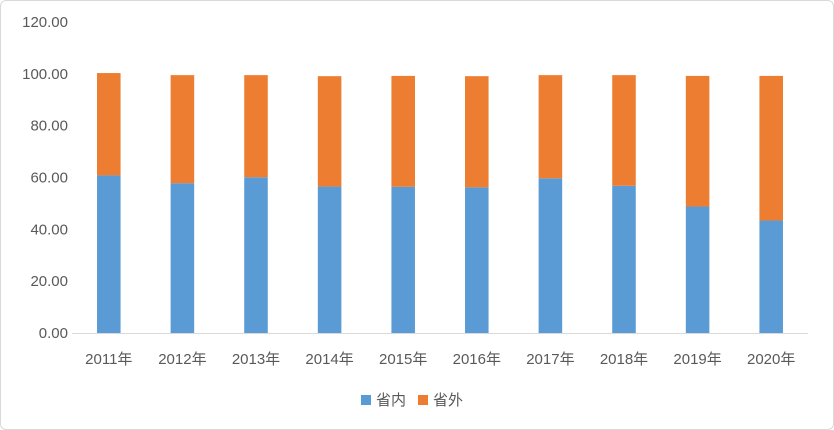  I want to click on x-tick-label: 2016年, so click(477, 359).